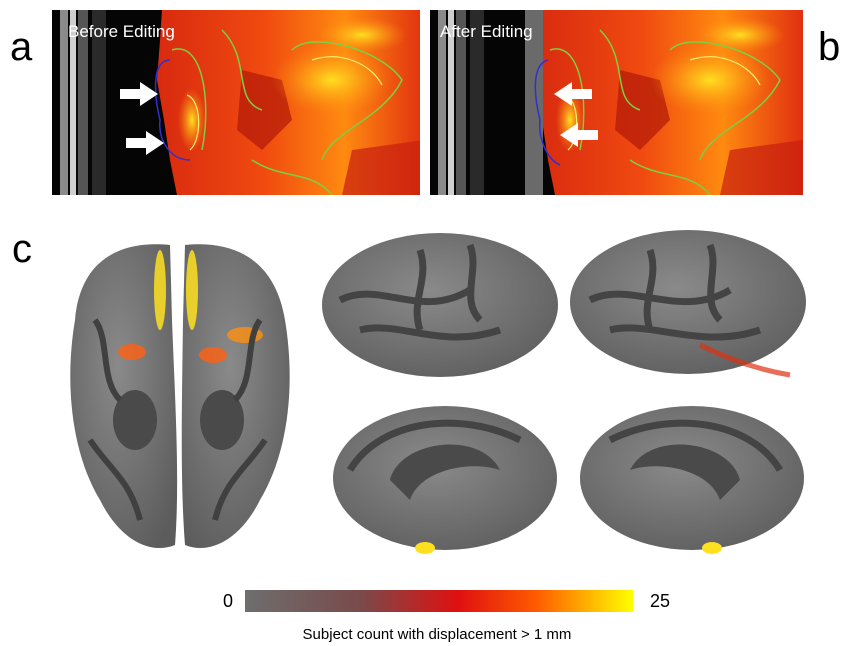  What do you see at coordinates (121, 31) in the screenshot?
I see `panel-title: Before Editing` at bounding box center [121, 31].